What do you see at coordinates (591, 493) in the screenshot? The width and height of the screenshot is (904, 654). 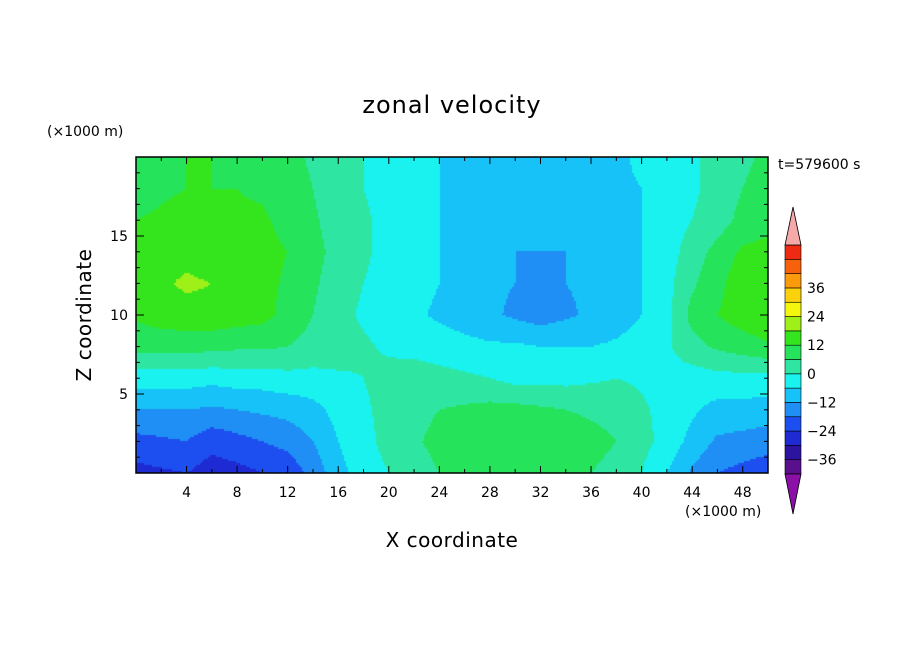 I see `x-tick-label: 36` at bounding box center [591, 493].